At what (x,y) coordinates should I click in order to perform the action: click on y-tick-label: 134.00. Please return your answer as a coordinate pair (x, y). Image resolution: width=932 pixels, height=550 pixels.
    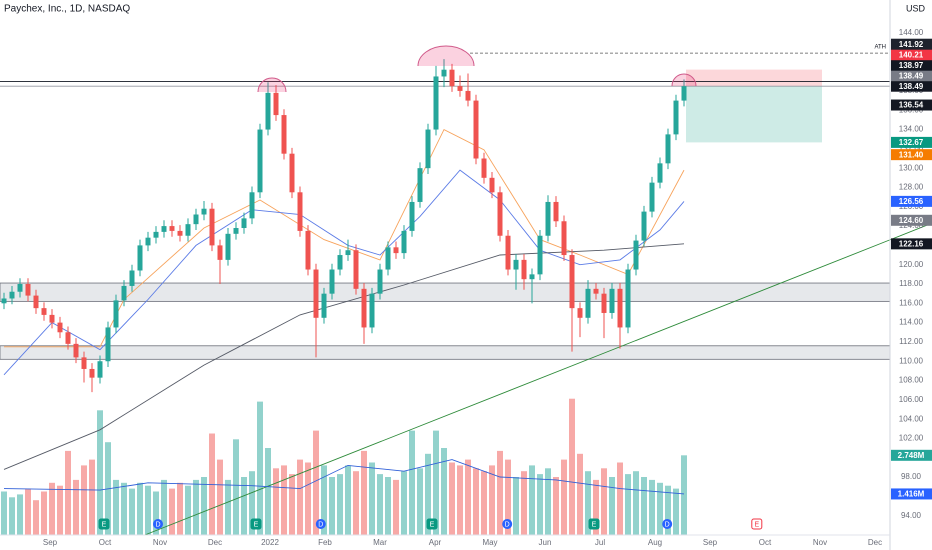
    Looking at the image, I should click on (911, 129).